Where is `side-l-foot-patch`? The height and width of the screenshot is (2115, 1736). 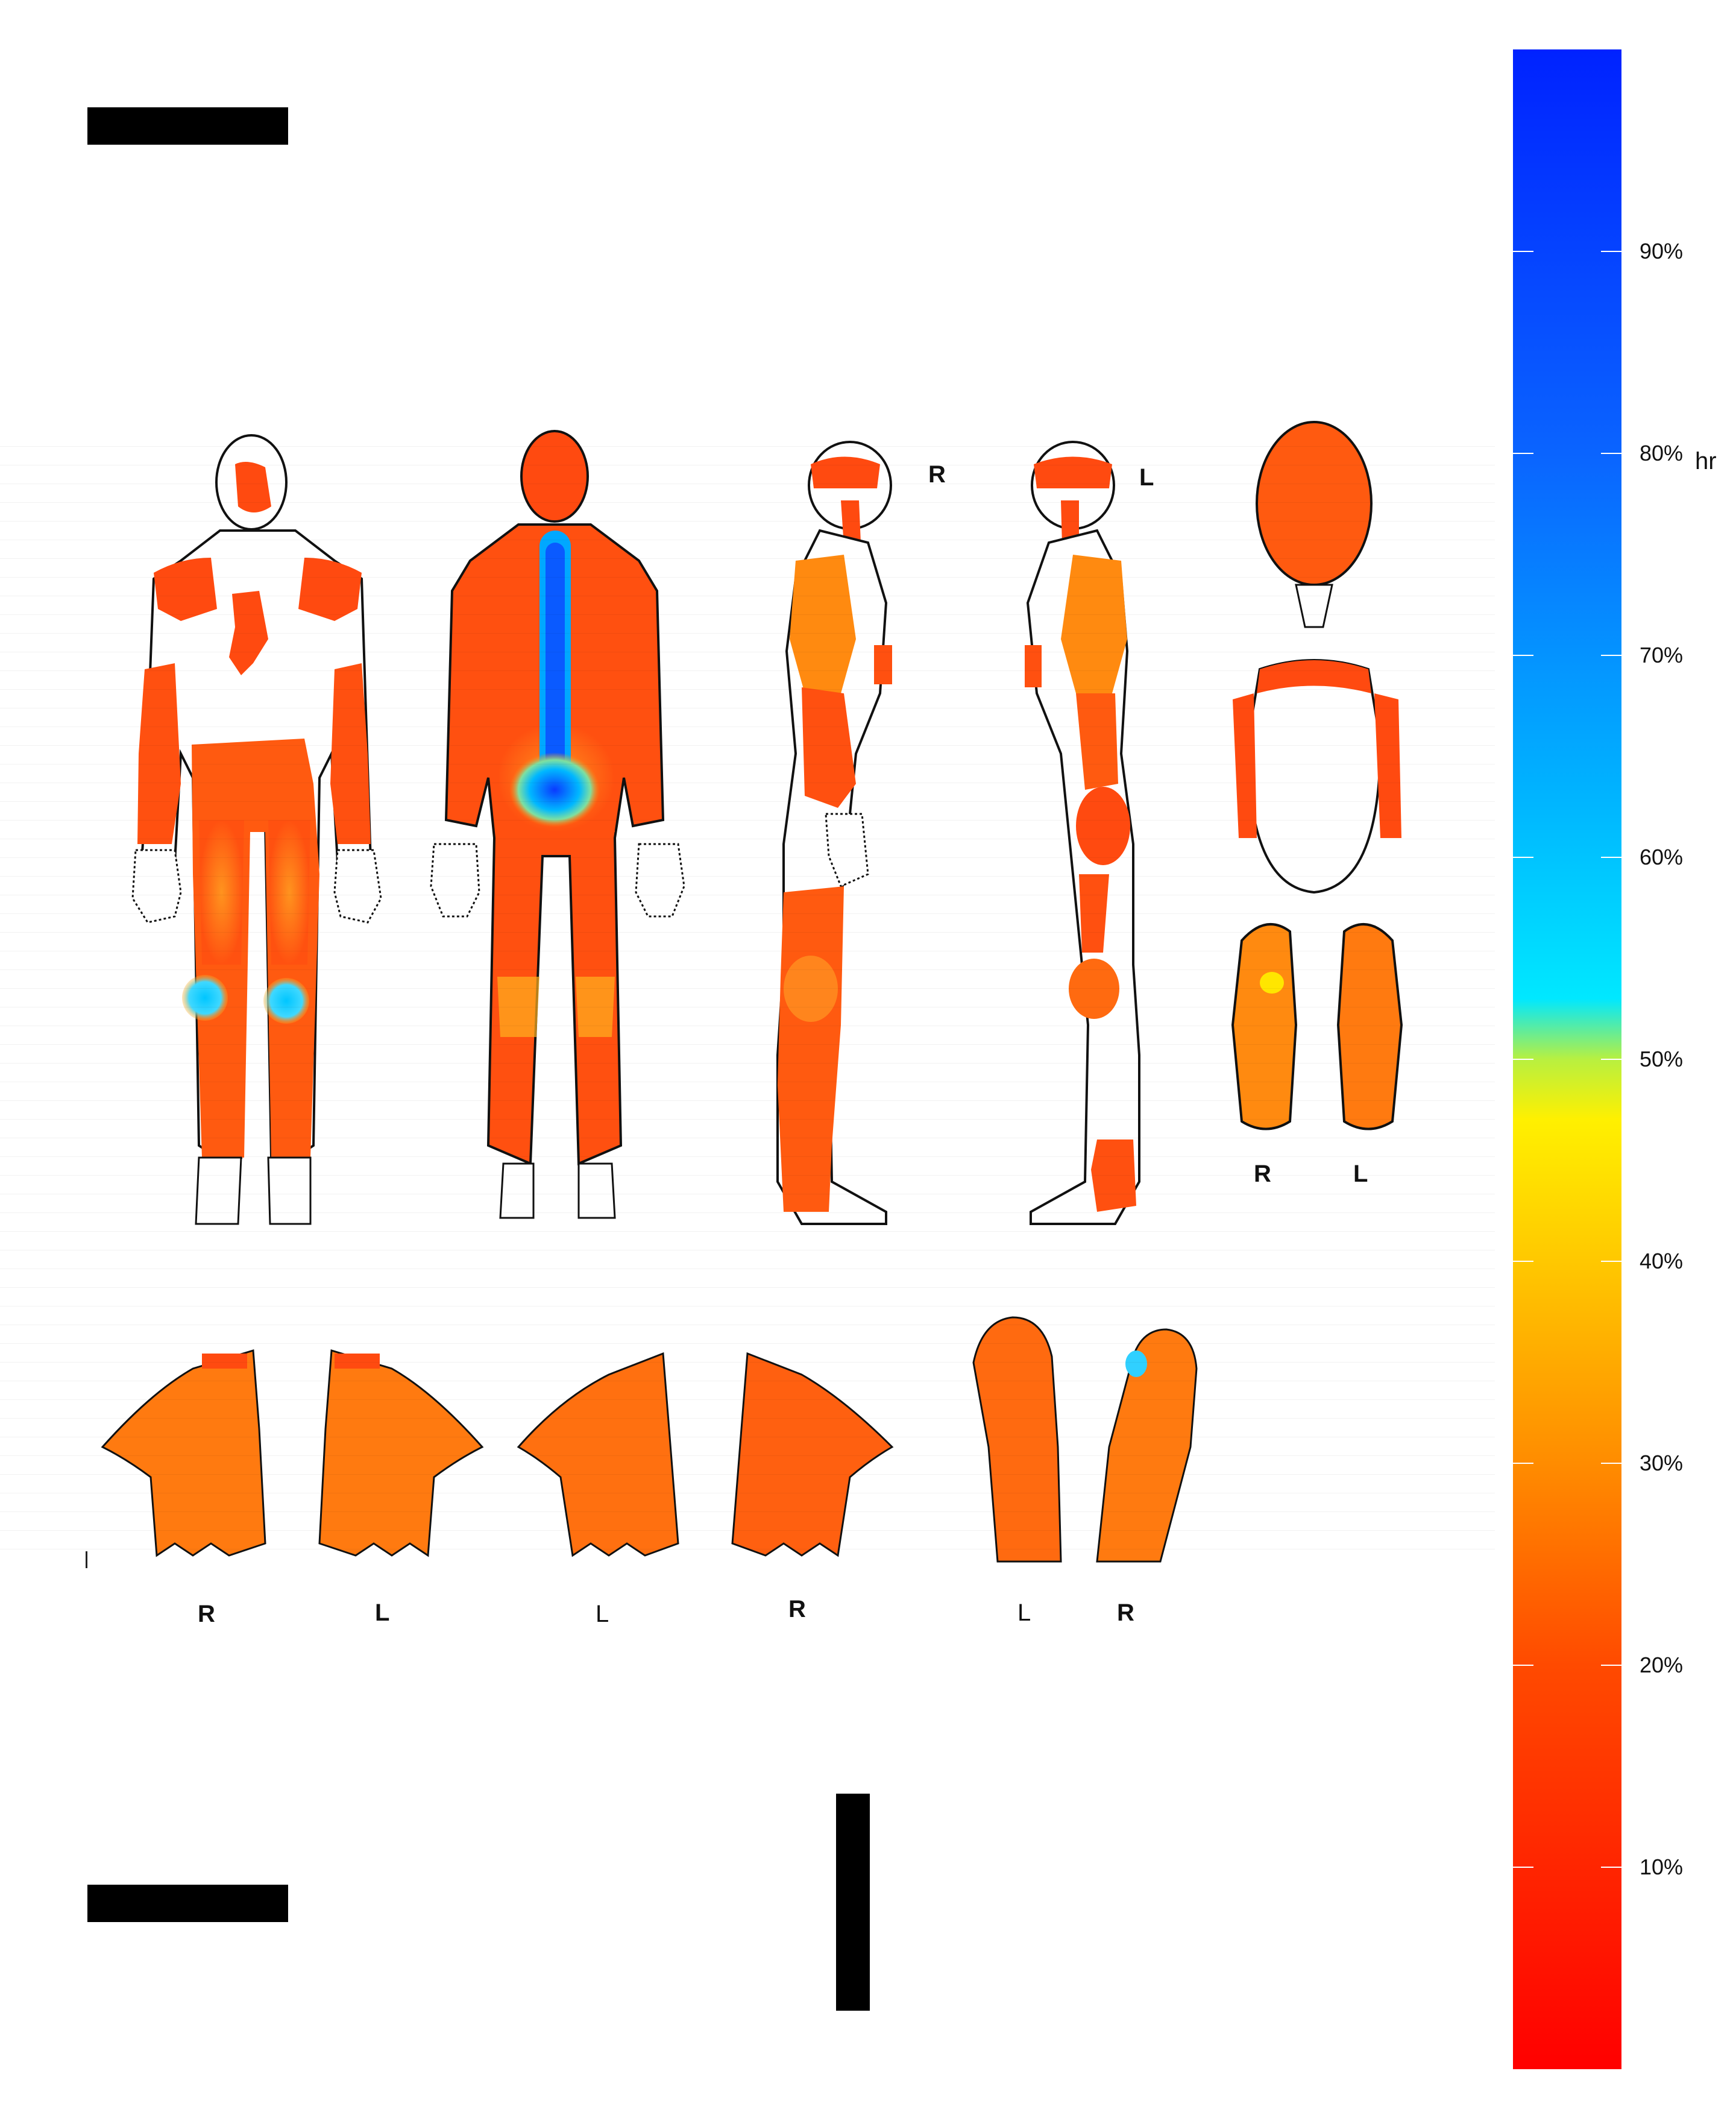 side-l-foot-patch is located at coordinates (1113, 1175).